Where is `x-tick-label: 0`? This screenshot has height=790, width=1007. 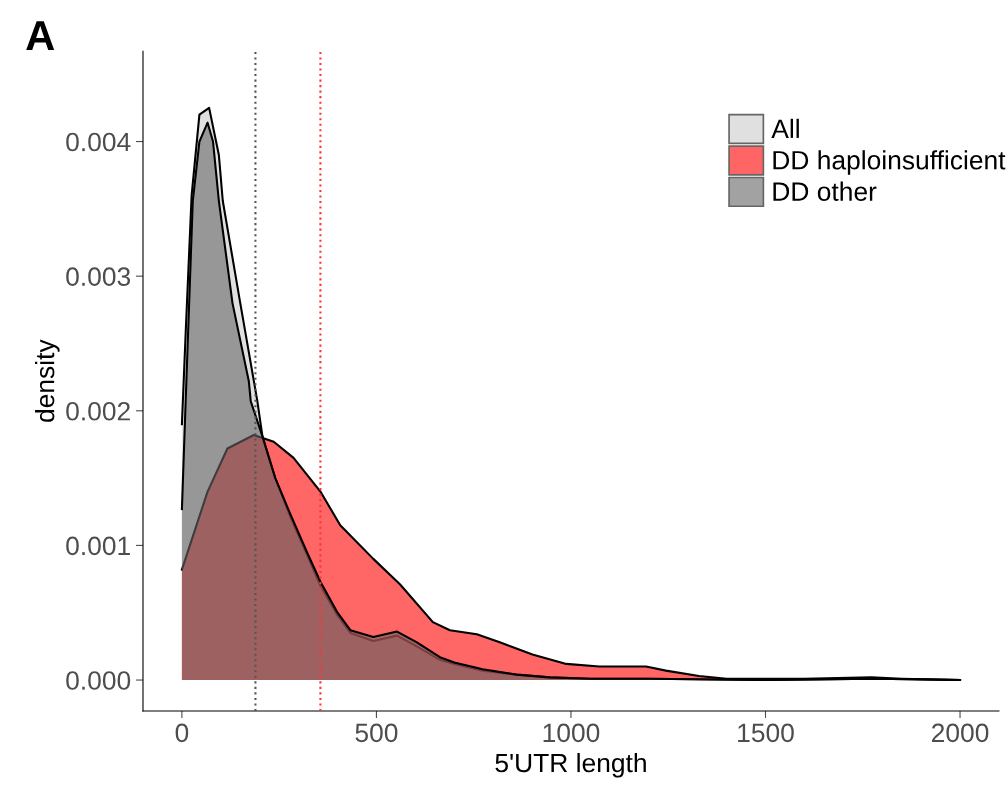 x-tick-label: 0 is located at coordinates (182, 733).